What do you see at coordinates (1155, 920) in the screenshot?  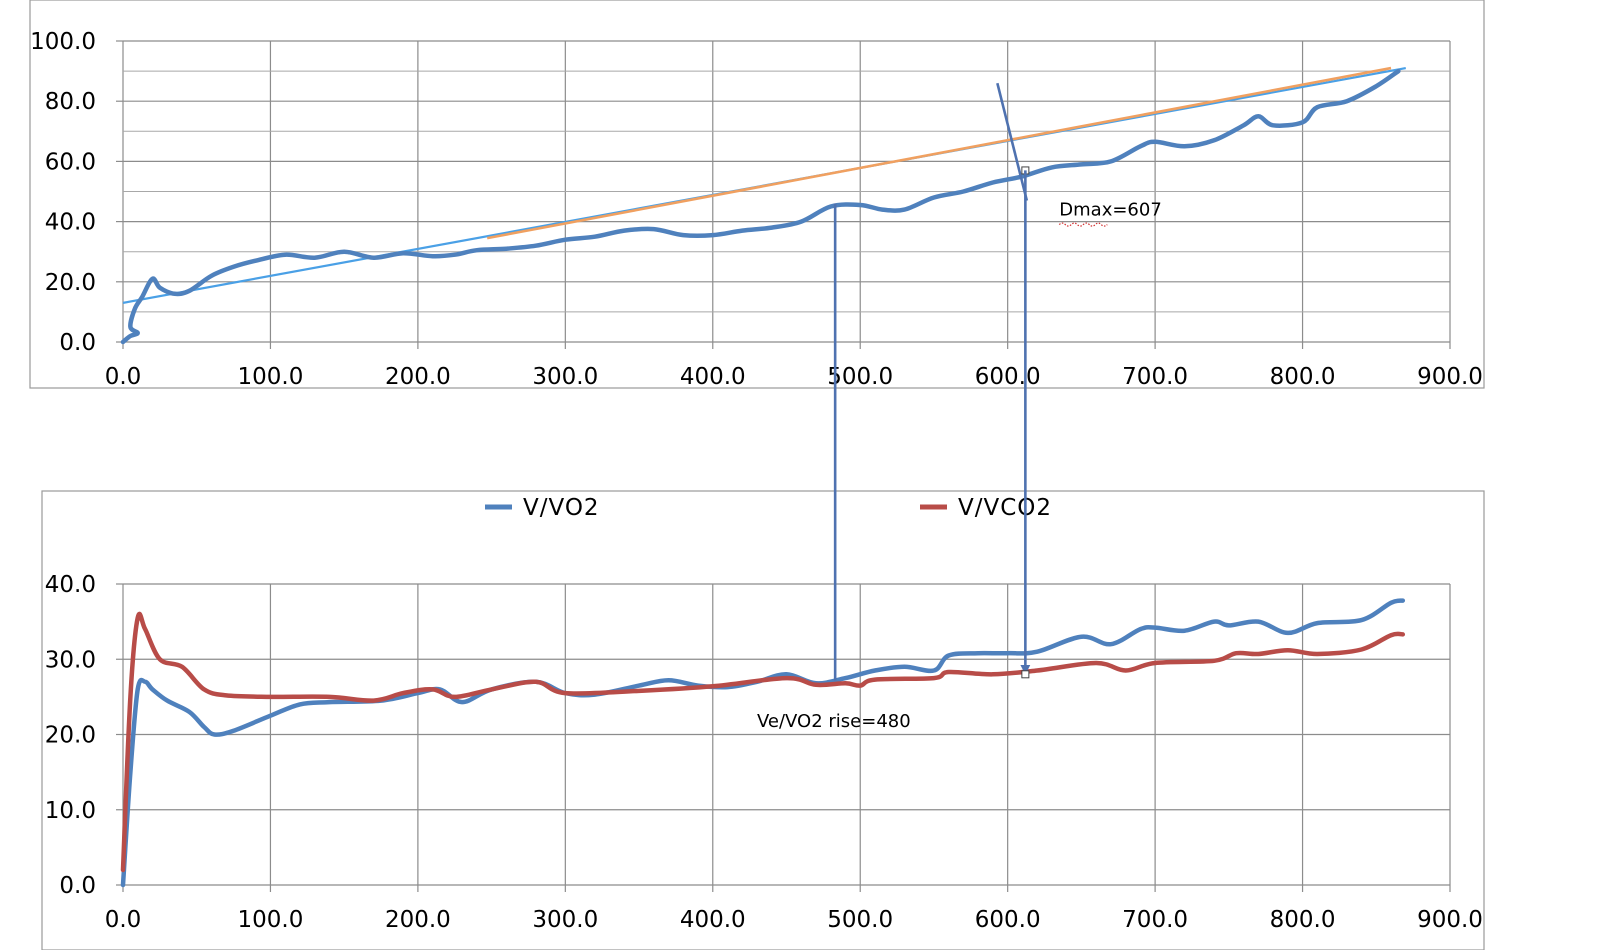 I see `chart-2-x-tick-label: 700.0` at bounding box center [1155, 920].